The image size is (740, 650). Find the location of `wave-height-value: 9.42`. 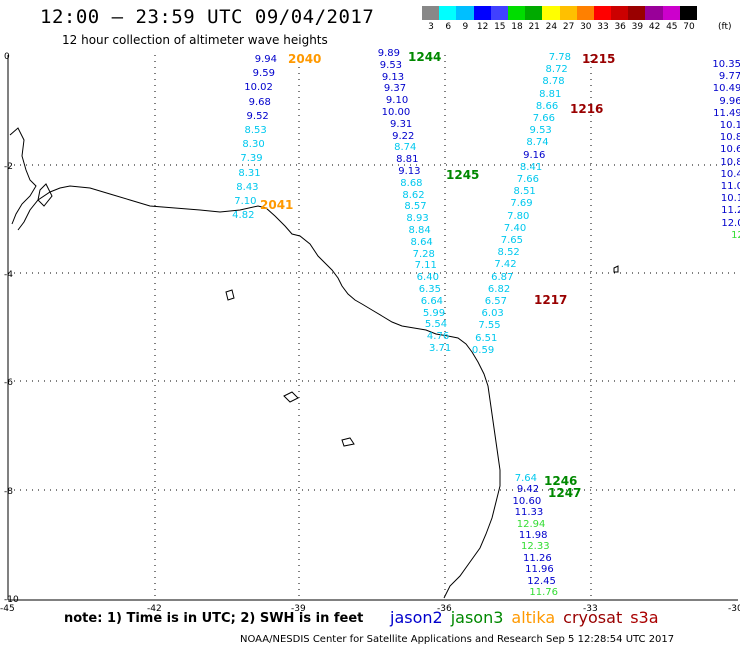

wave-height-value: 9.42 is located at coordinates (528, 490).